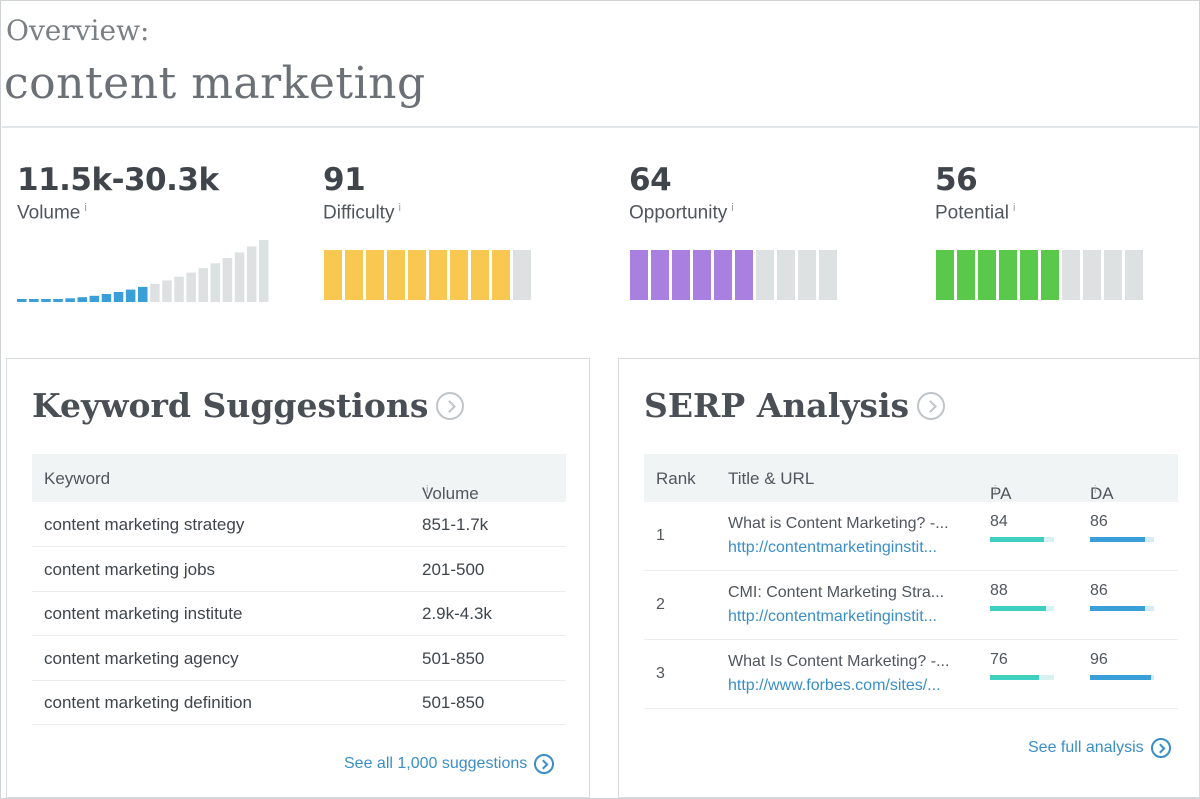  Describe the element at coordinates (771, 478) in the screenshot. I see `title-url-column-header: Title & URL` at that location.